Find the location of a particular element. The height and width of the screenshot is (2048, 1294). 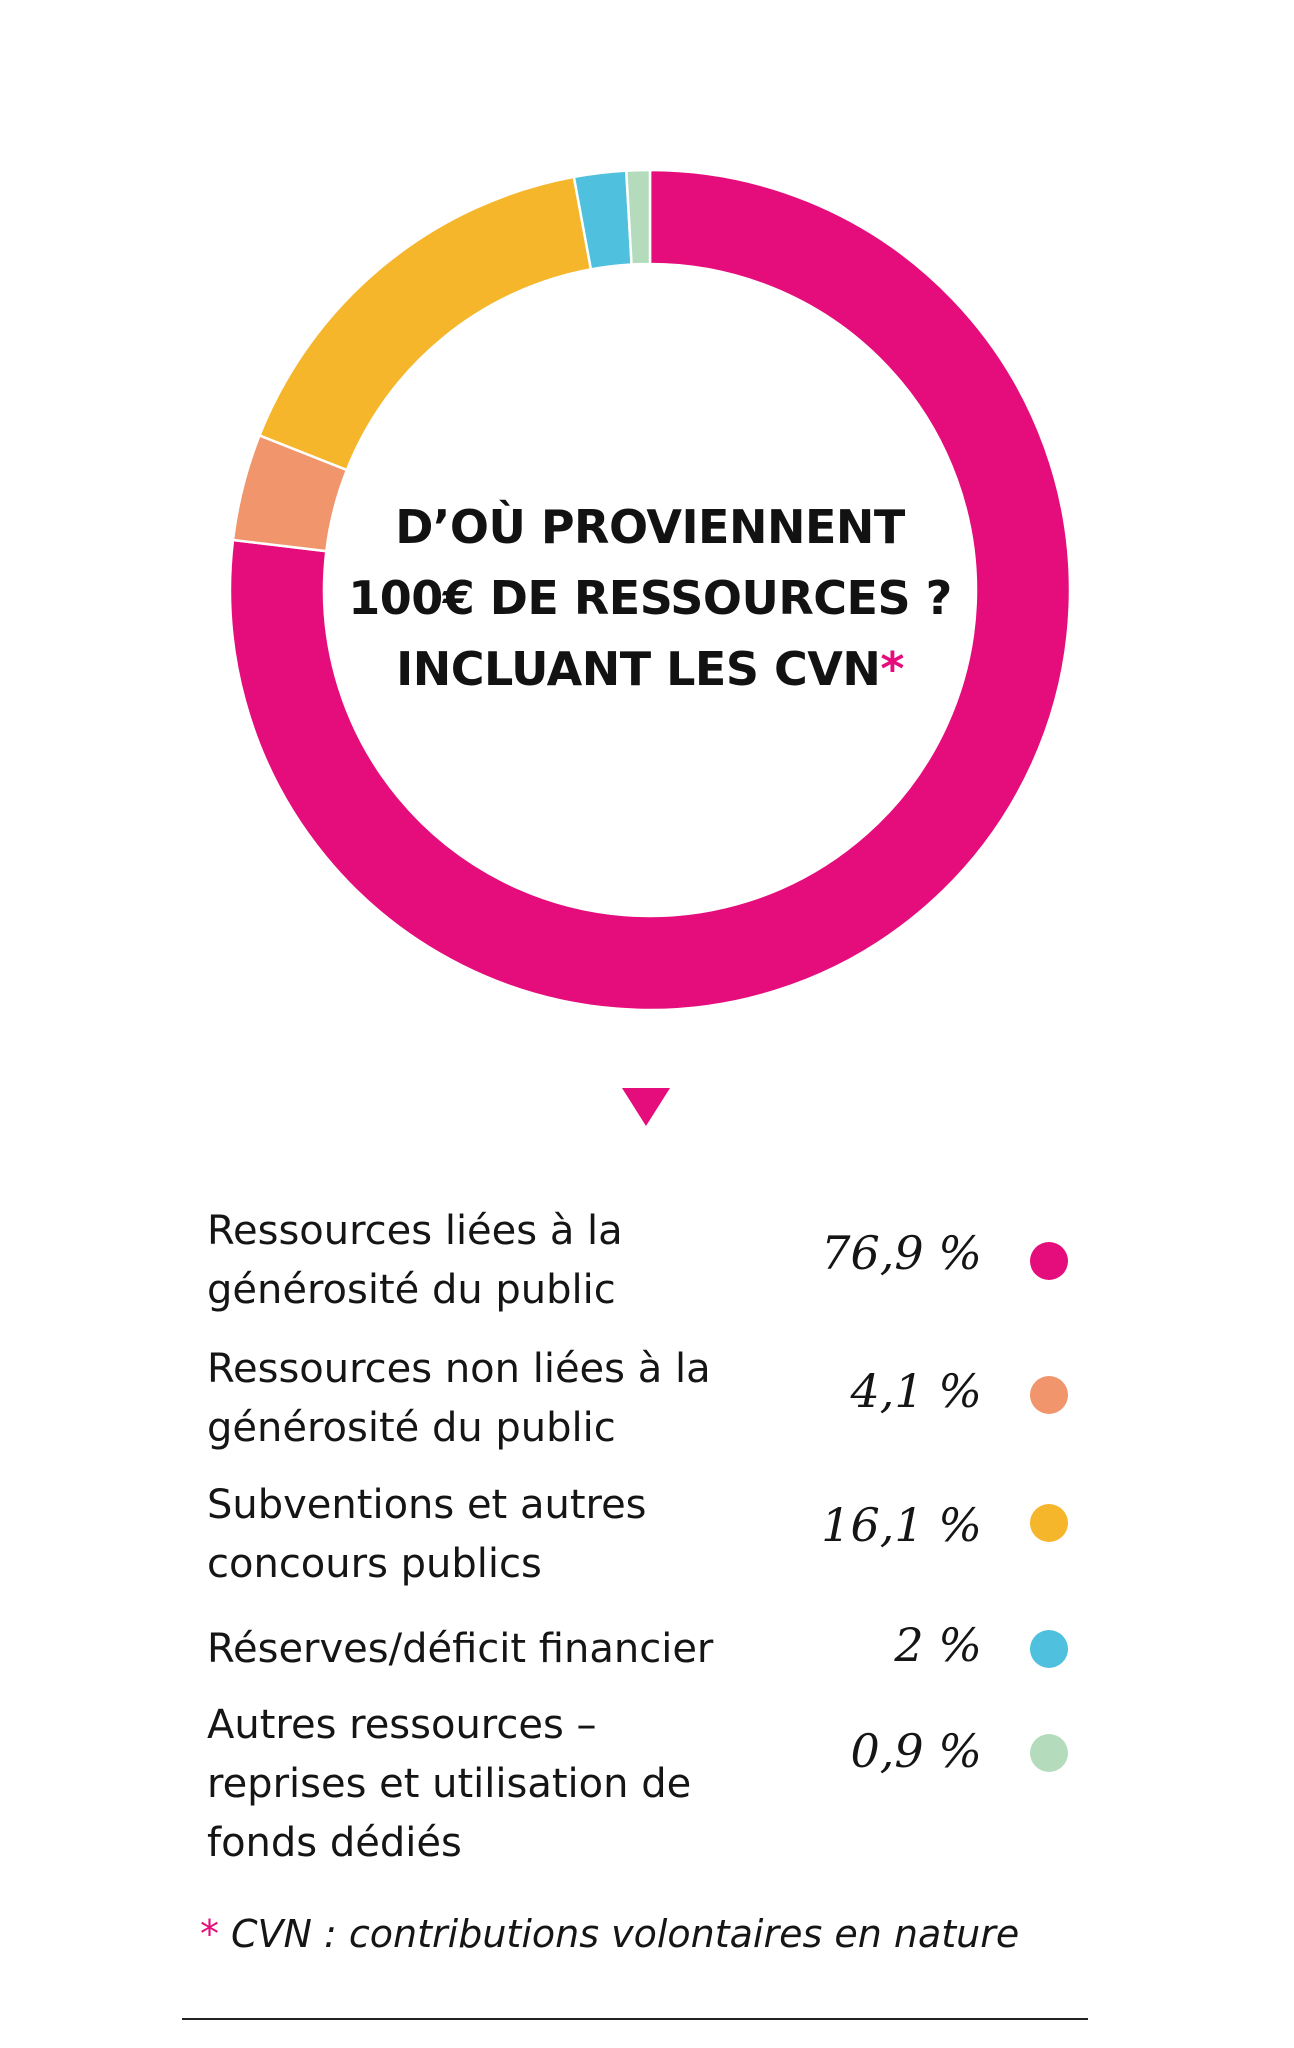

legend-value: 2 % is located at coordinates (938, 1645).